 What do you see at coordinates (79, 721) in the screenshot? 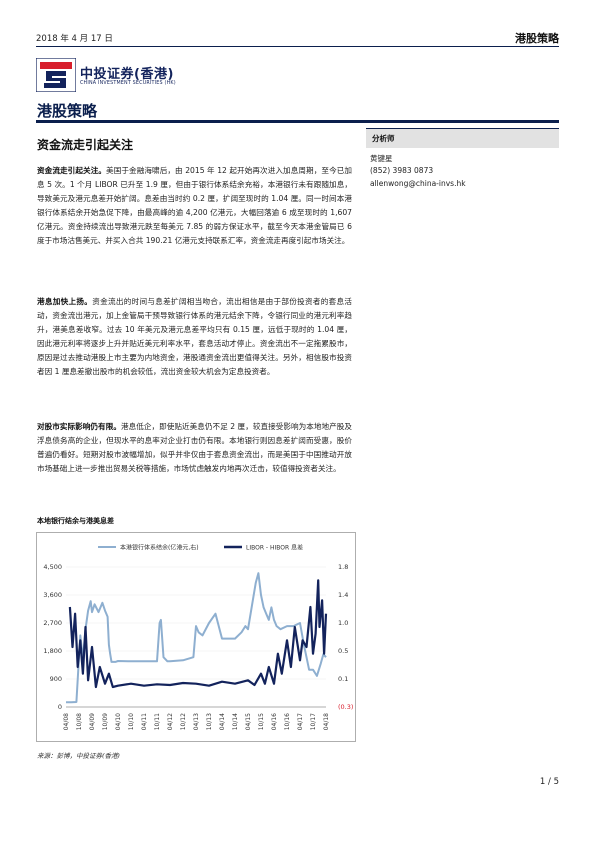
I see `x-tick-label: 10/08` at bounding box center [79, 721].